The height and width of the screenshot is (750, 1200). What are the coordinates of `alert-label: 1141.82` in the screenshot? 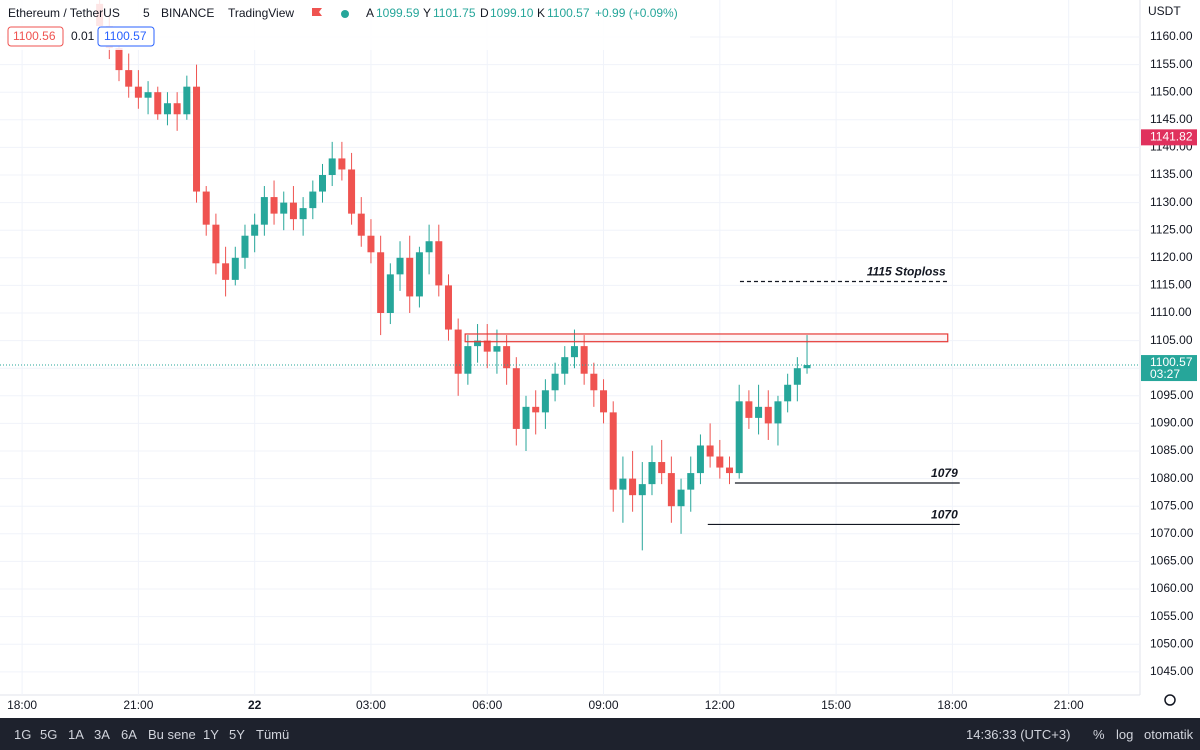 It's located at (1171, 137).